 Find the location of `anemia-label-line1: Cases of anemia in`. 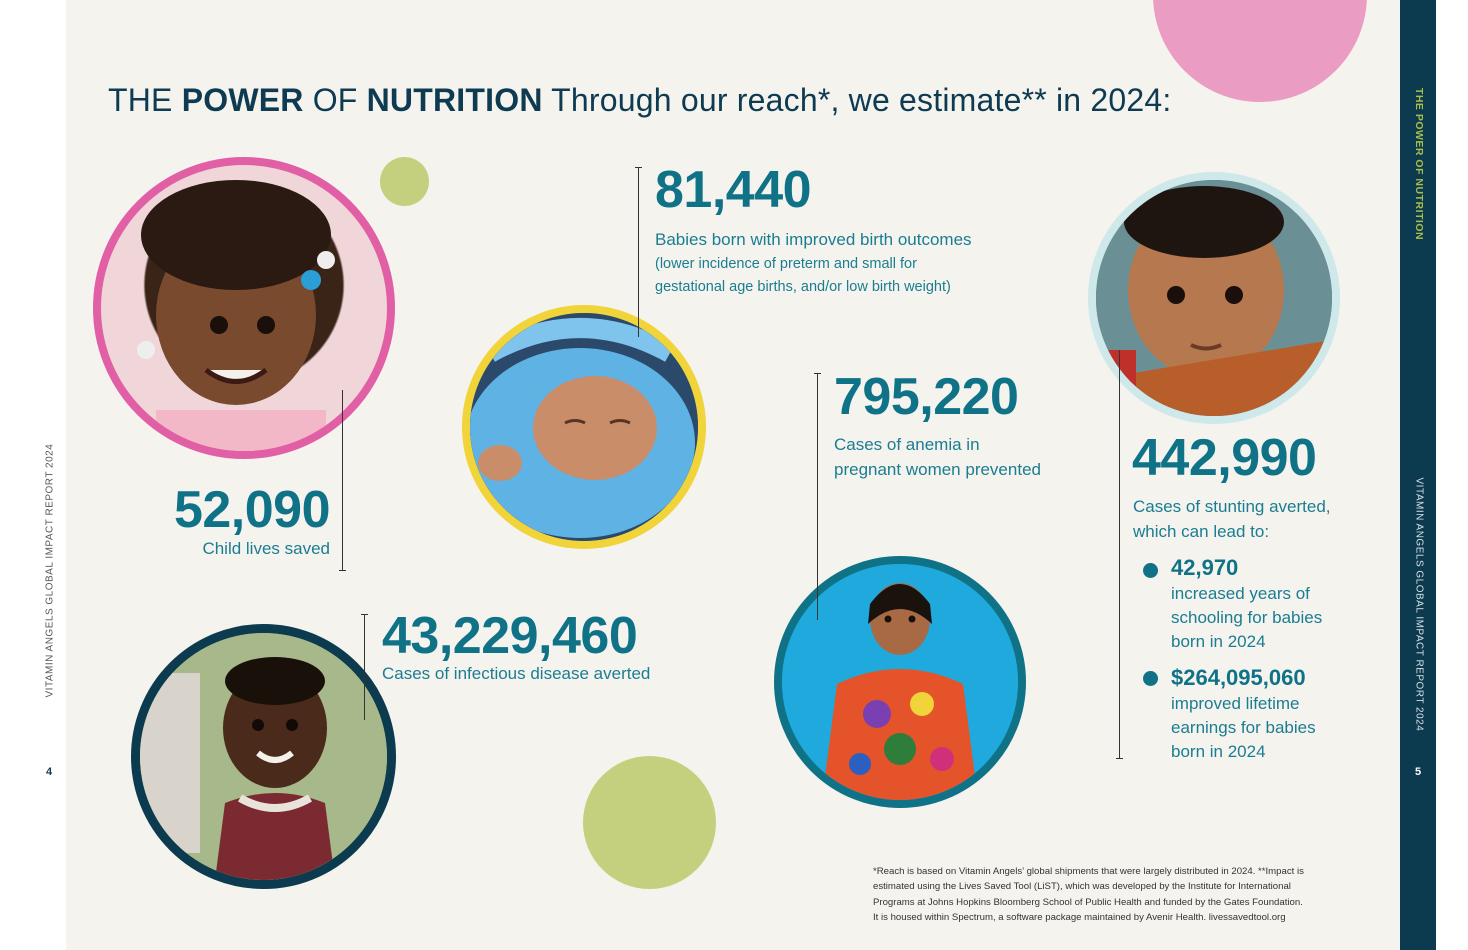

anemia-label-line1: Cases of anemia in is located at coordinates (907, 444).